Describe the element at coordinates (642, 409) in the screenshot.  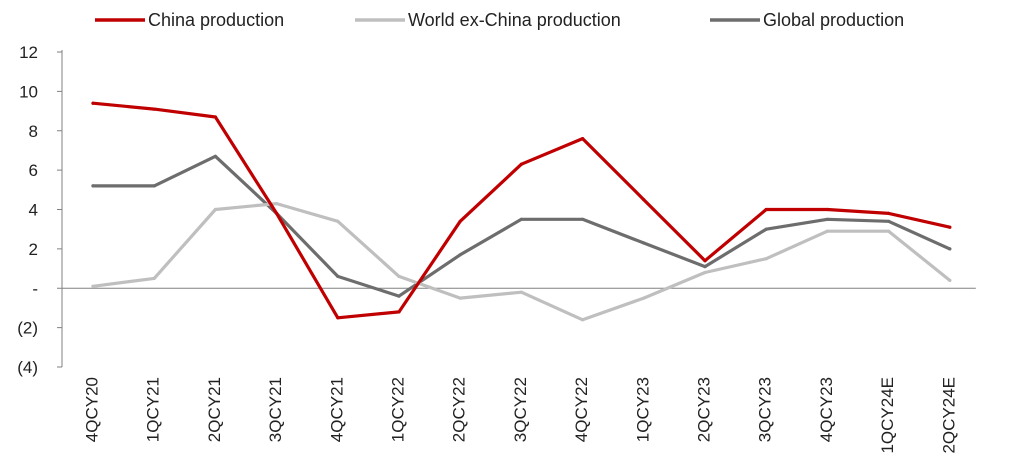
I see `x-tick-label: 1QCY23` at that location.